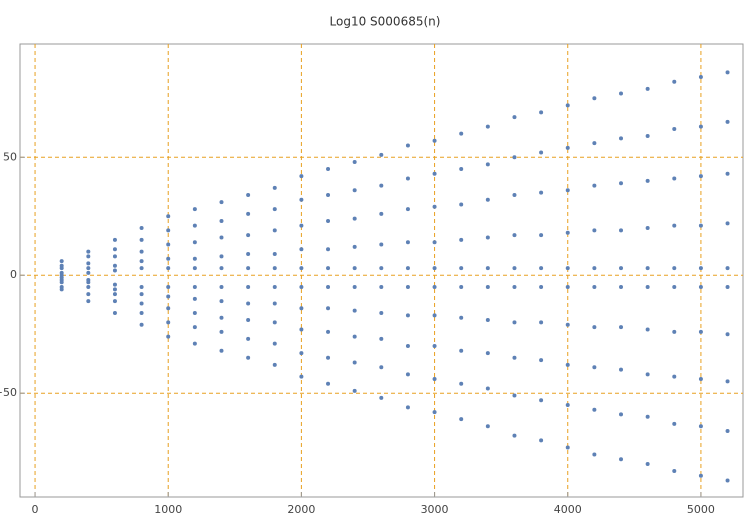  Describe the element at coordinates (301, 509) in the screenshot. I see `x-tick-label: 2000` at that location.